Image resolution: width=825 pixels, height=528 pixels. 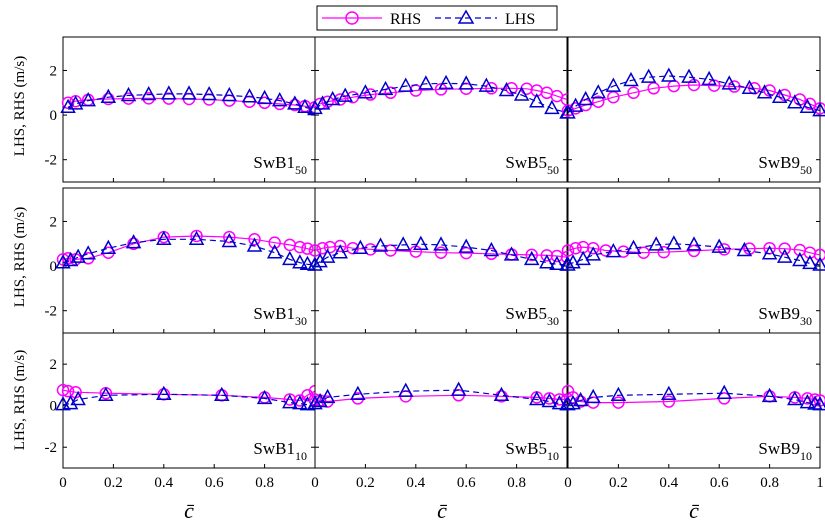 What do you see at coordinates (785, 165) in the screenshot?
I see `panel-label: SwB950` at bounding box center [785, 165].